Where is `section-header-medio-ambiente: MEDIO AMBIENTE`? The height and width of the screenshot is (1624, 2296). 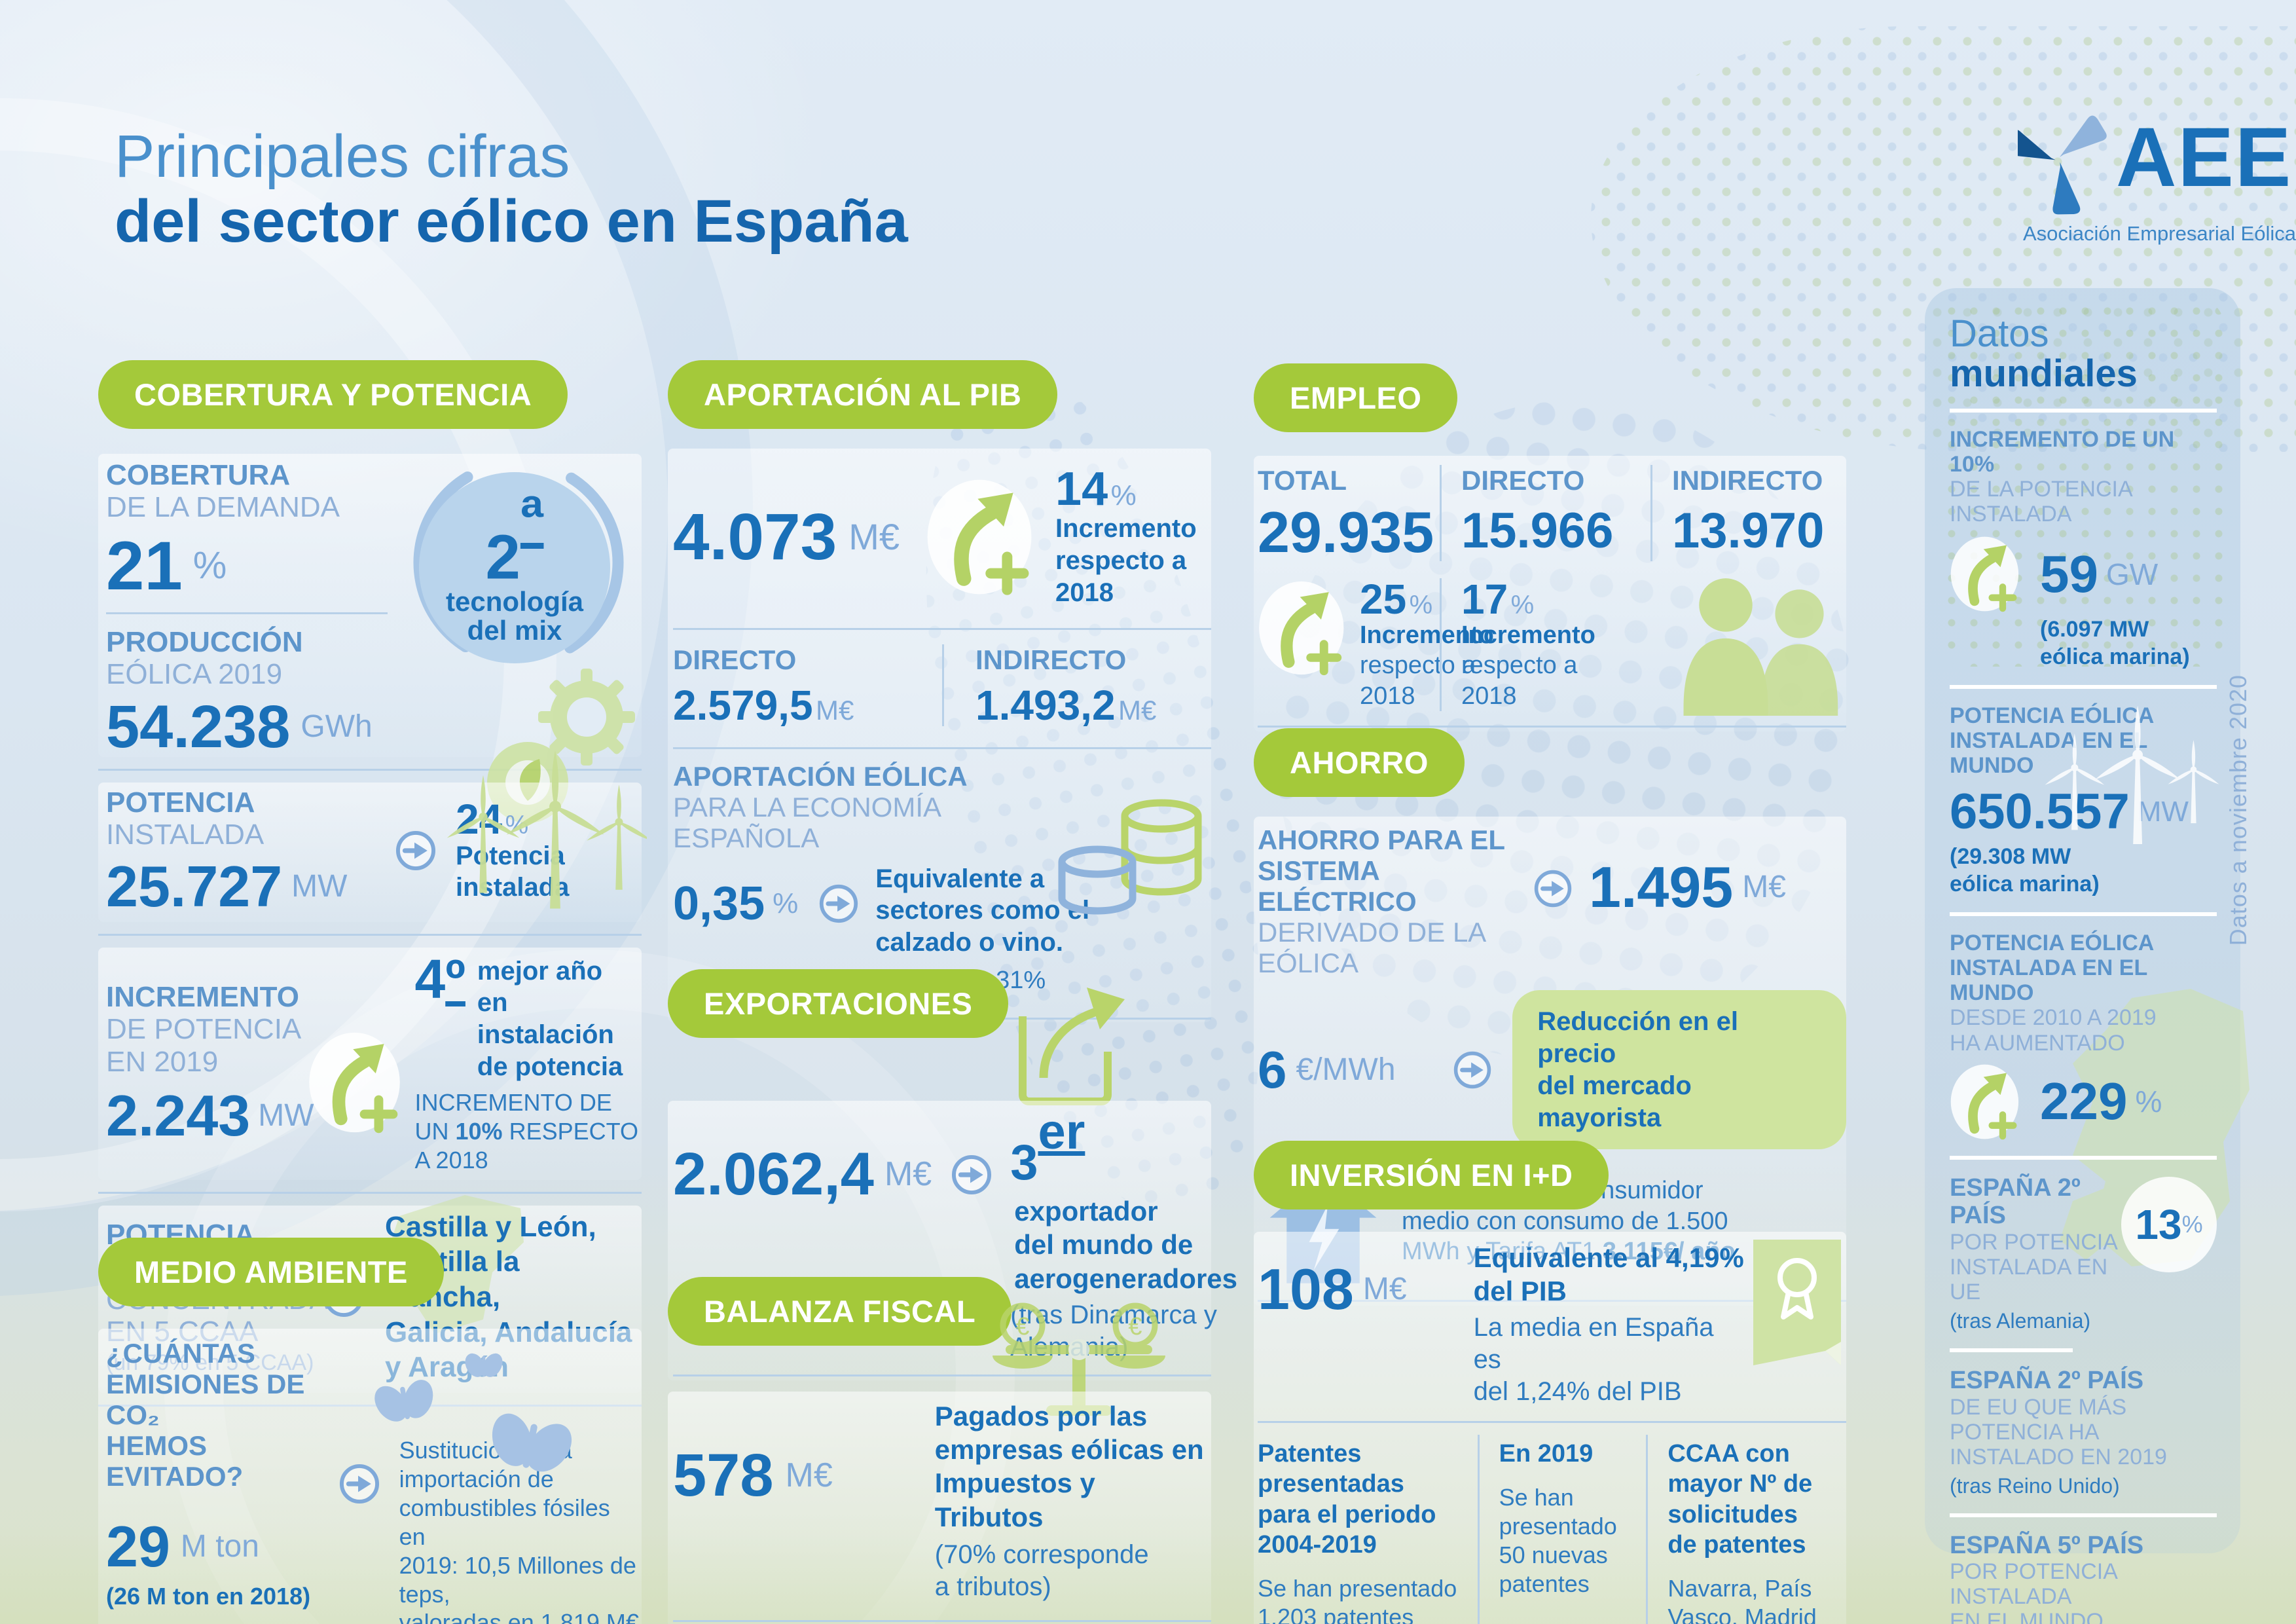 section-header-medio-ambiente: MEDIO AMBIENTE is located at coordinates (271, 1272).